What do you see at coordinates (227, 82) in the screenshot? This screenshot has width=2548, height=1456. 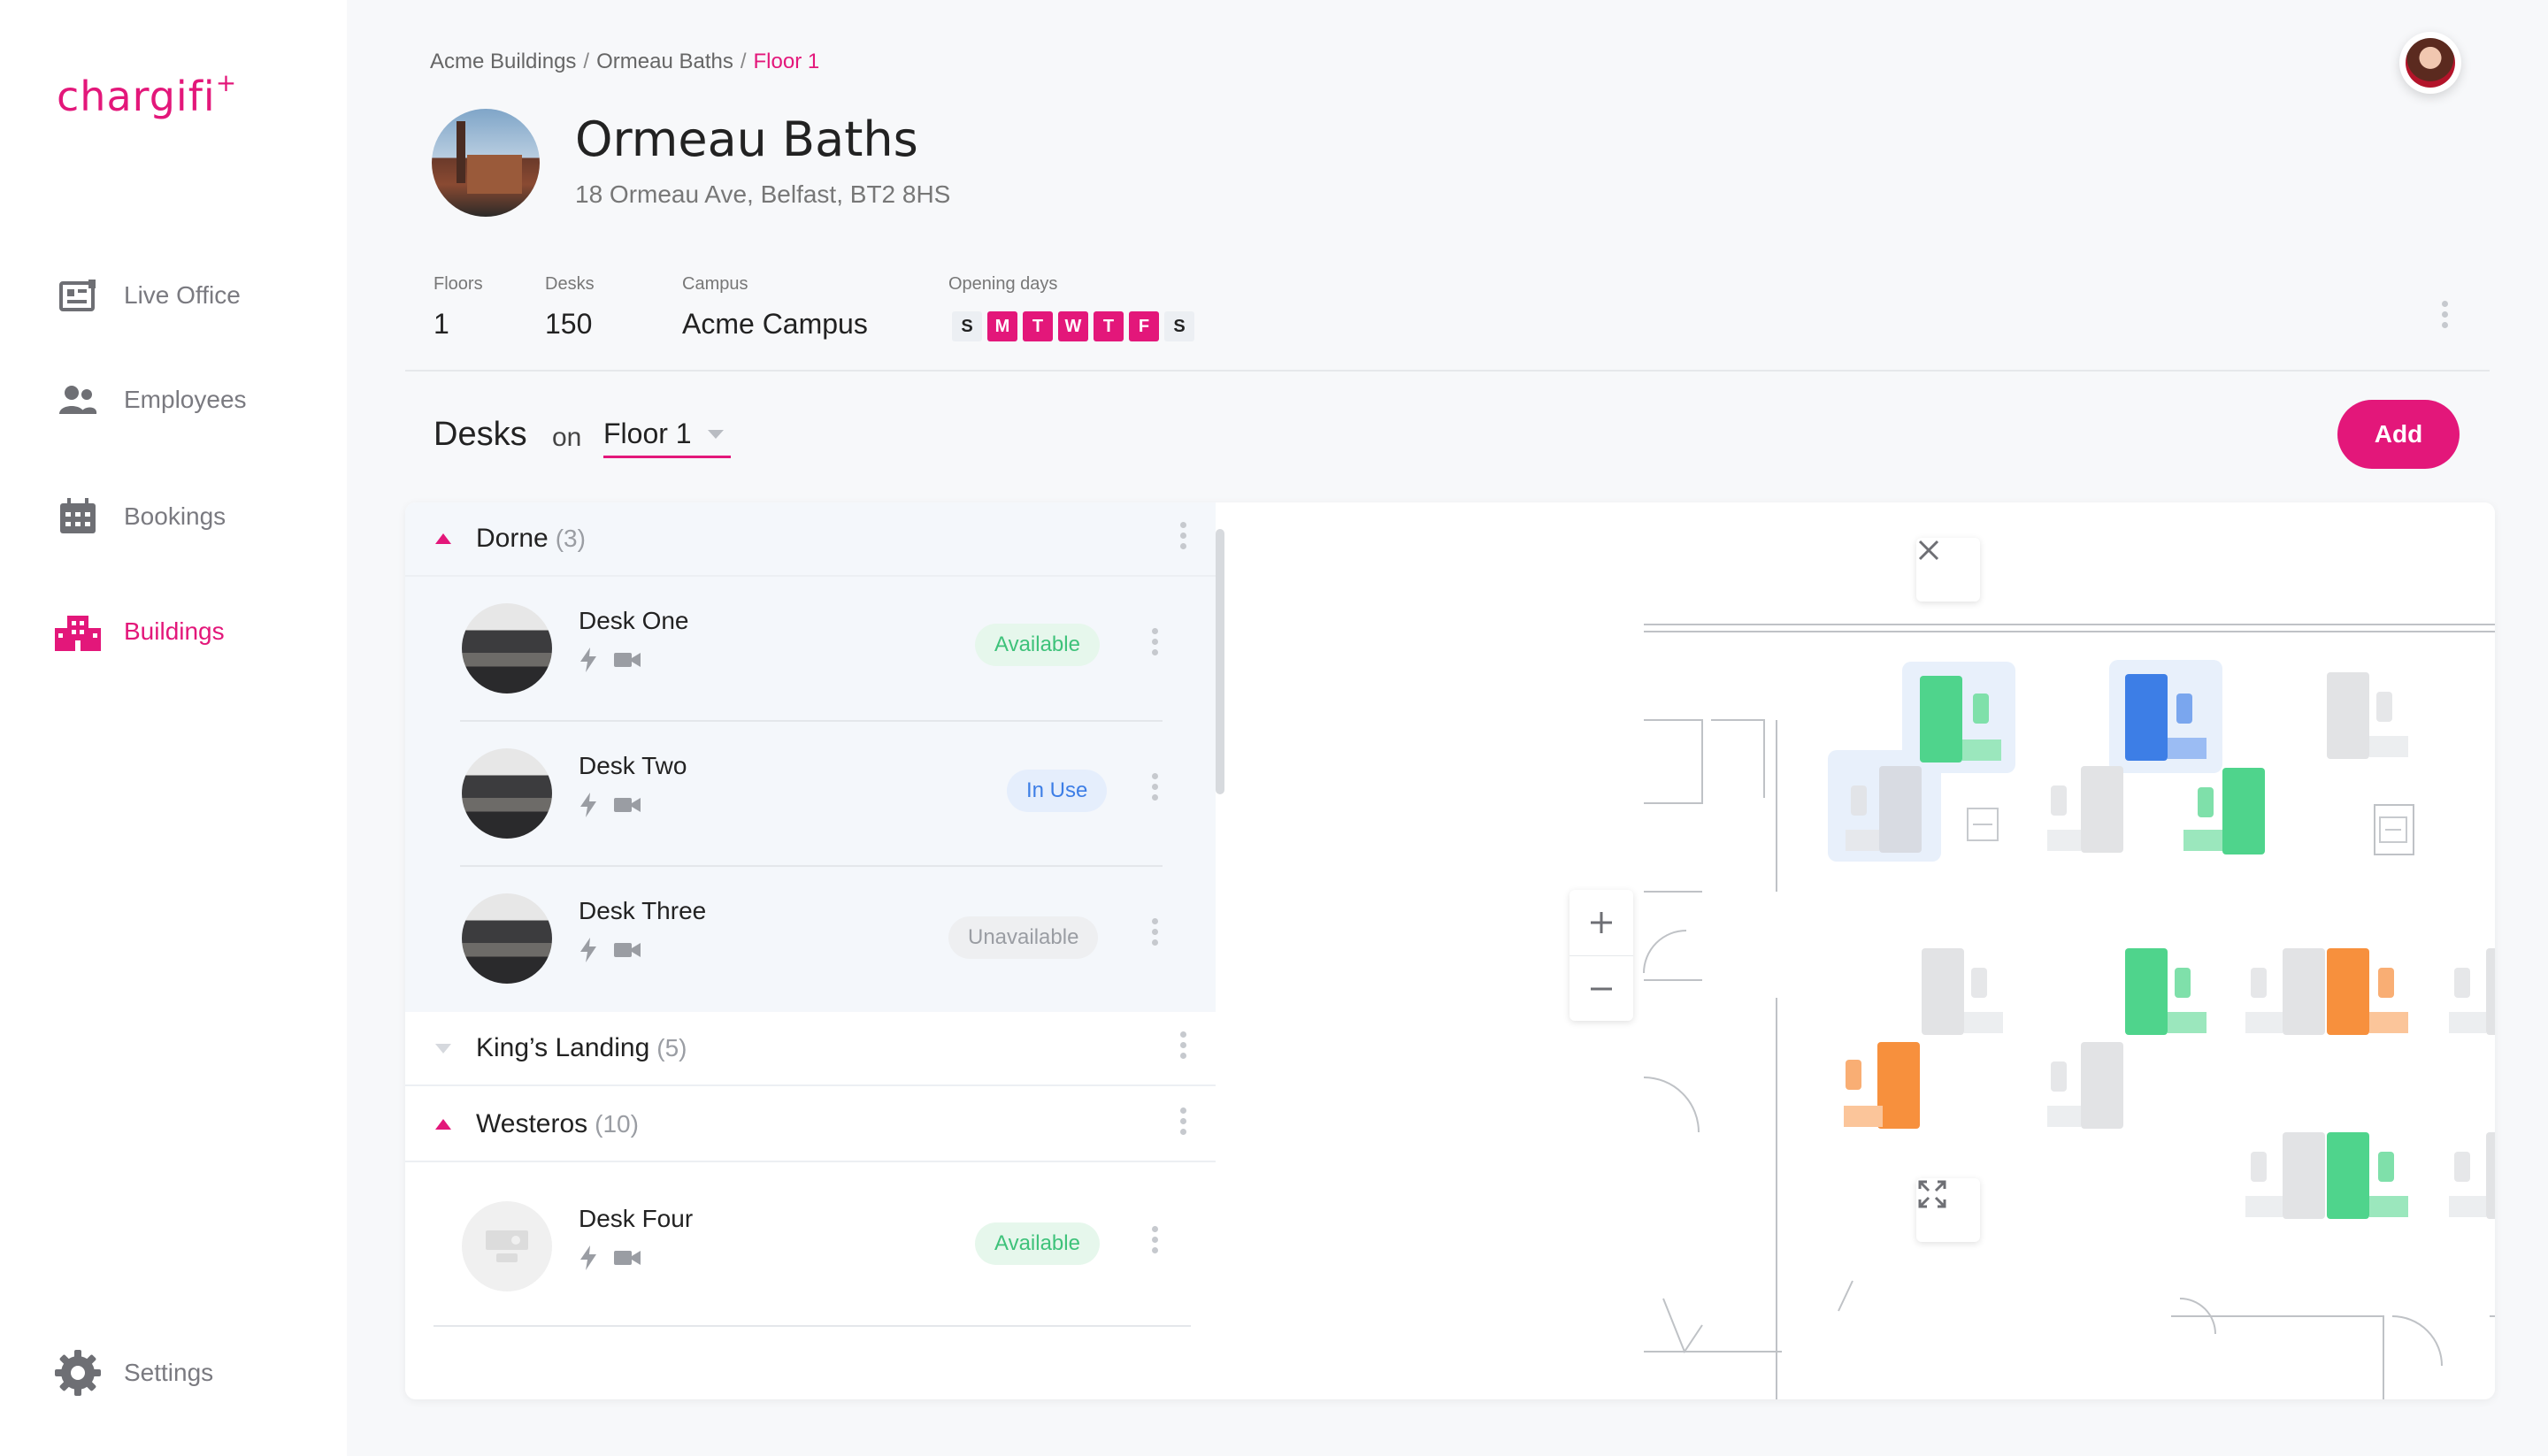 I see `logo-mark: +` at bounding box center [227, 82].